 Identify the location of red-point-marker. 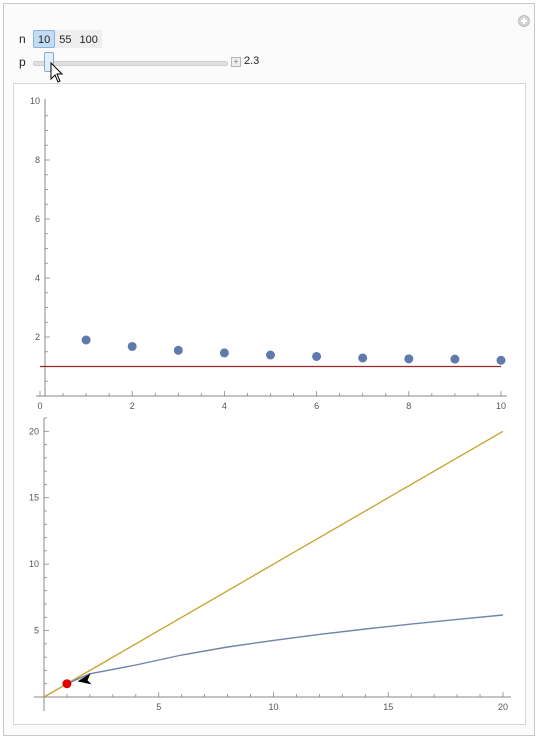
(67, 684).